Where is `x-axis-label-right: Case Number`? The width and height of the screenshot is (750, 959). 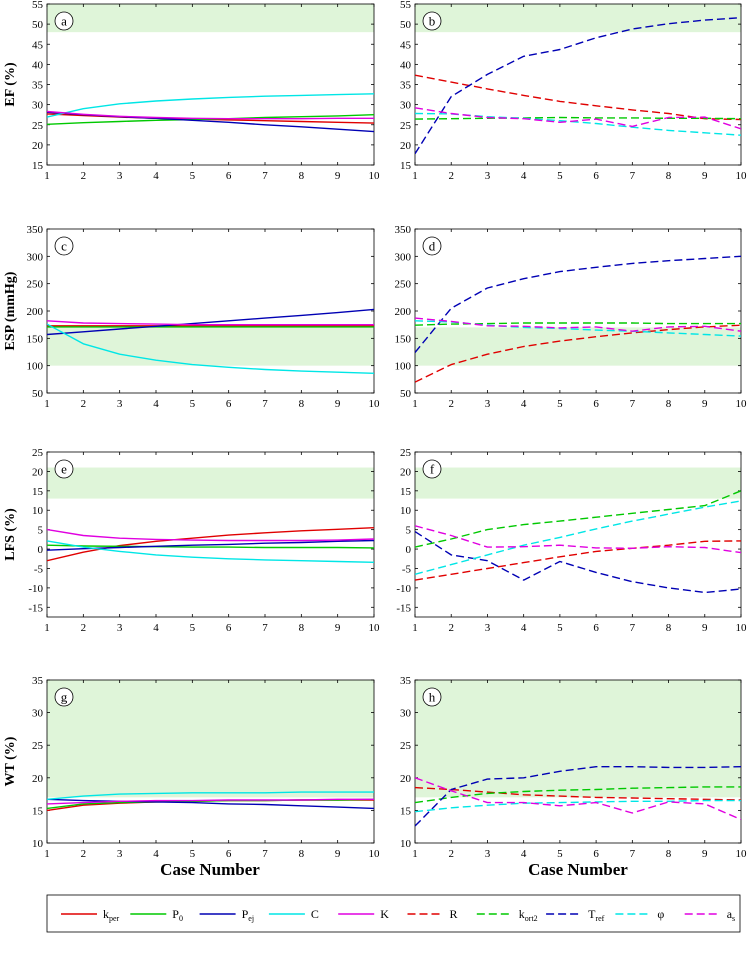 x-axis-label-right: Case Number is located at coordinates (578, 869).